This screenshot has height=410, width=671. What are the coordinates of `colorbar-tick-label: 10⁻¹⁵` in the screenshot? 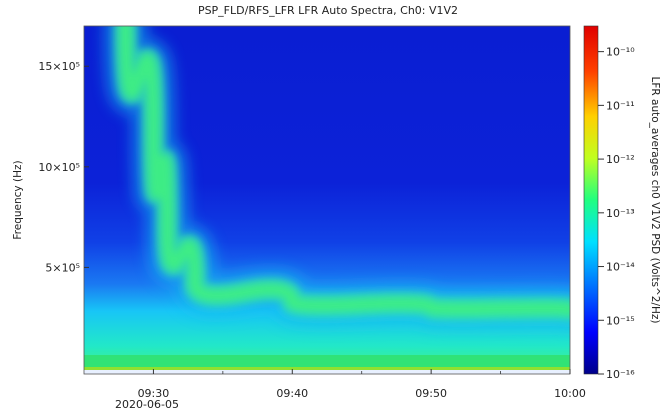 It's located at (620, 320).